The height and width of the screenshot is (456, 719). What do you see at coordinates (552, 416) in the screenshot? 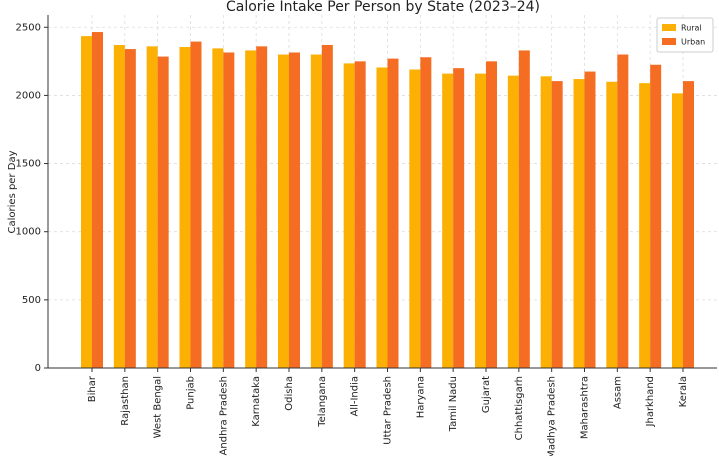
I see `x-tick-label: Madhya Pradesh` at bounding box center [552, 416].